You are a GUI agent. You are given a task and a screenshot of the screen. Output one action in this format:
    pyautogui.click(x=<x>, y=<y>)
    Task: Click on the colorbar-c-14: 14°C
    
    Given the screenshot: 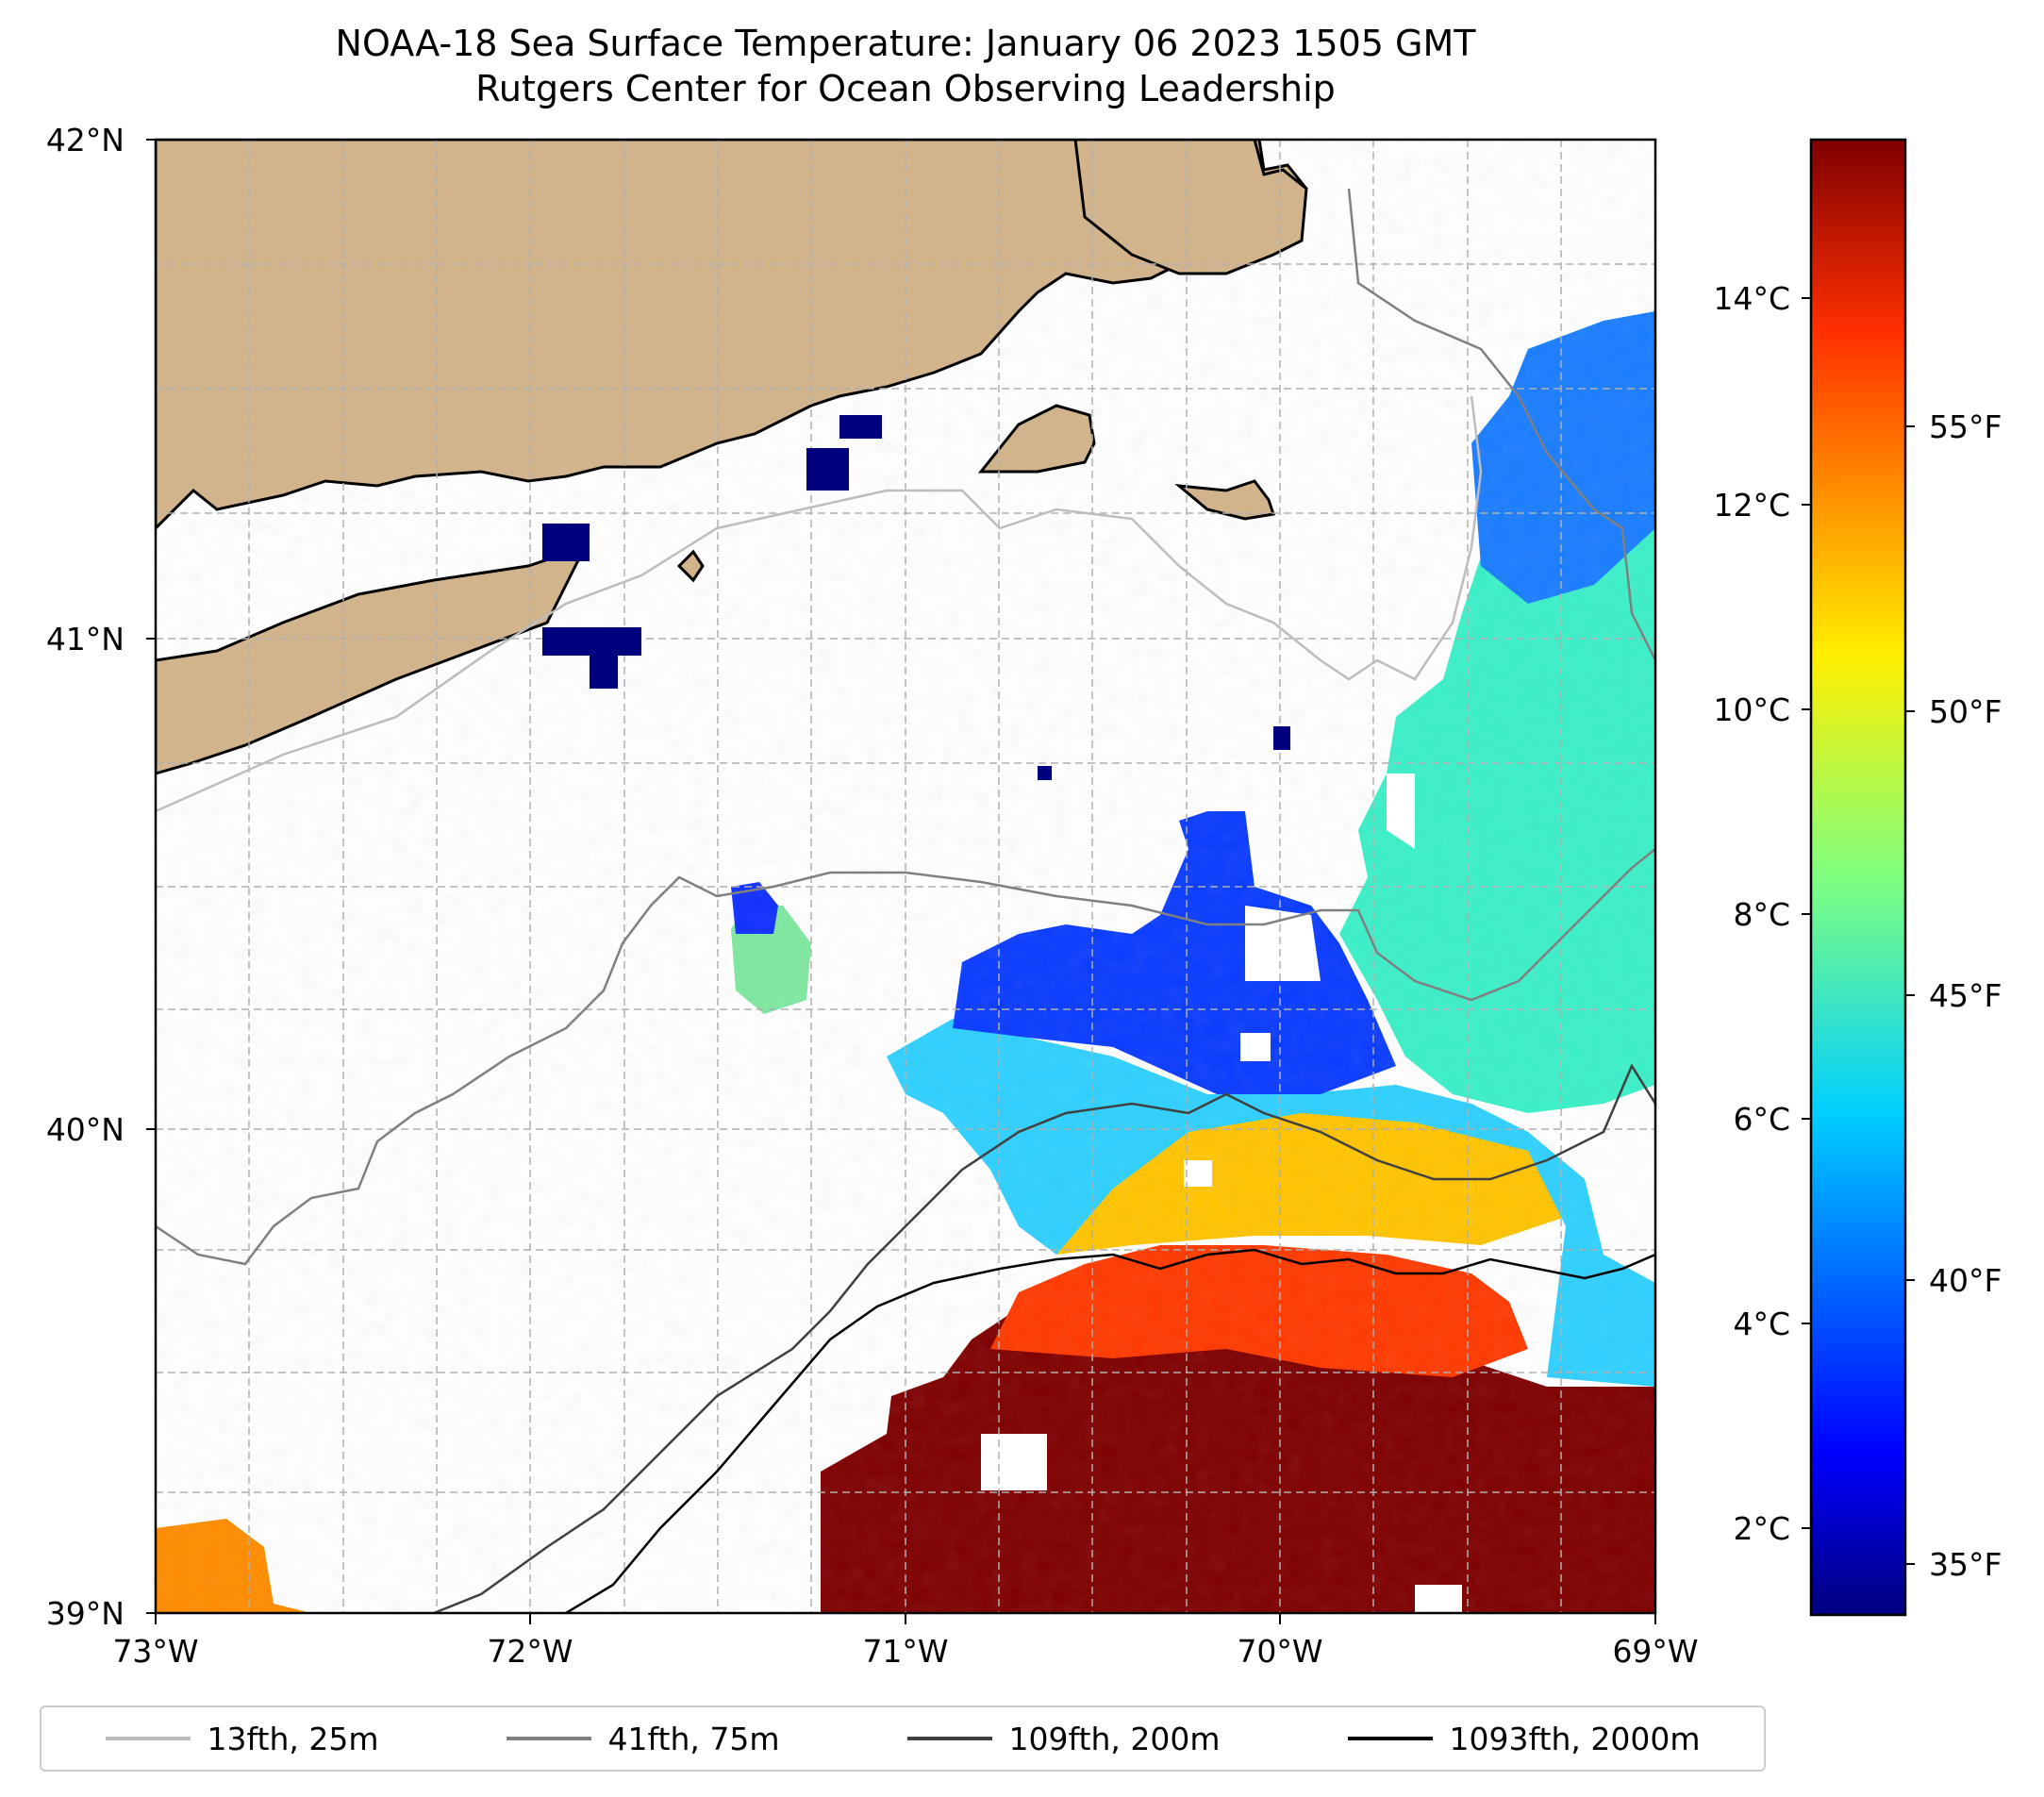 What is the action you would take?
    pyautogui.click(x=1752, y=298)
    